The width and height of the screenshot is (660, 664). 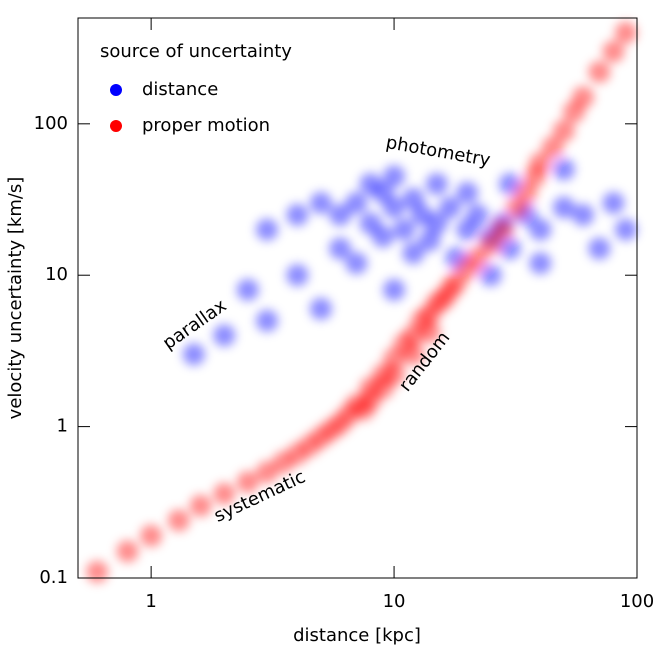 What do you see at coordinates (150, 601) in the screenshot?
I see `x-tick-label: 1` at bounding box center [150, 601].